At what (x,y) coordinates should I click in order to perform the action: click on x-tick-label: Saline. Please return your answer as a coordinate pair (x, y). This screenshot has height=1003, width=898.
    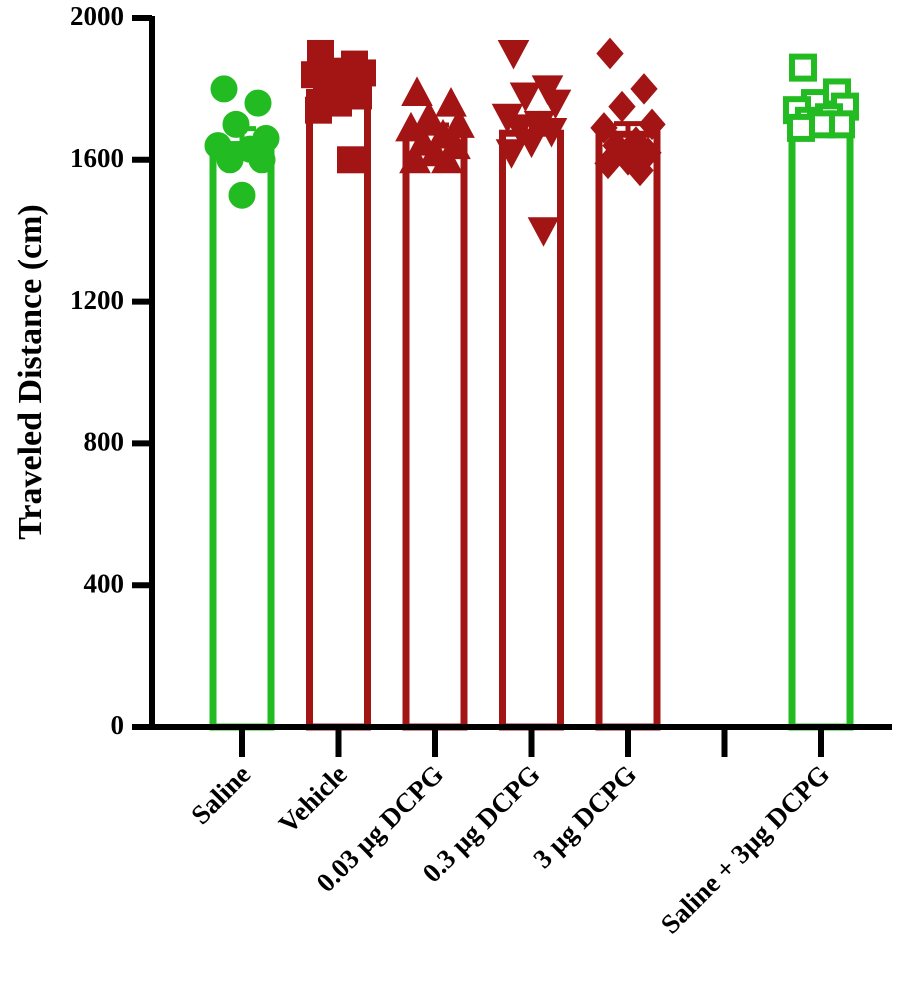
    Looking at the image, I should click on (220, 794).